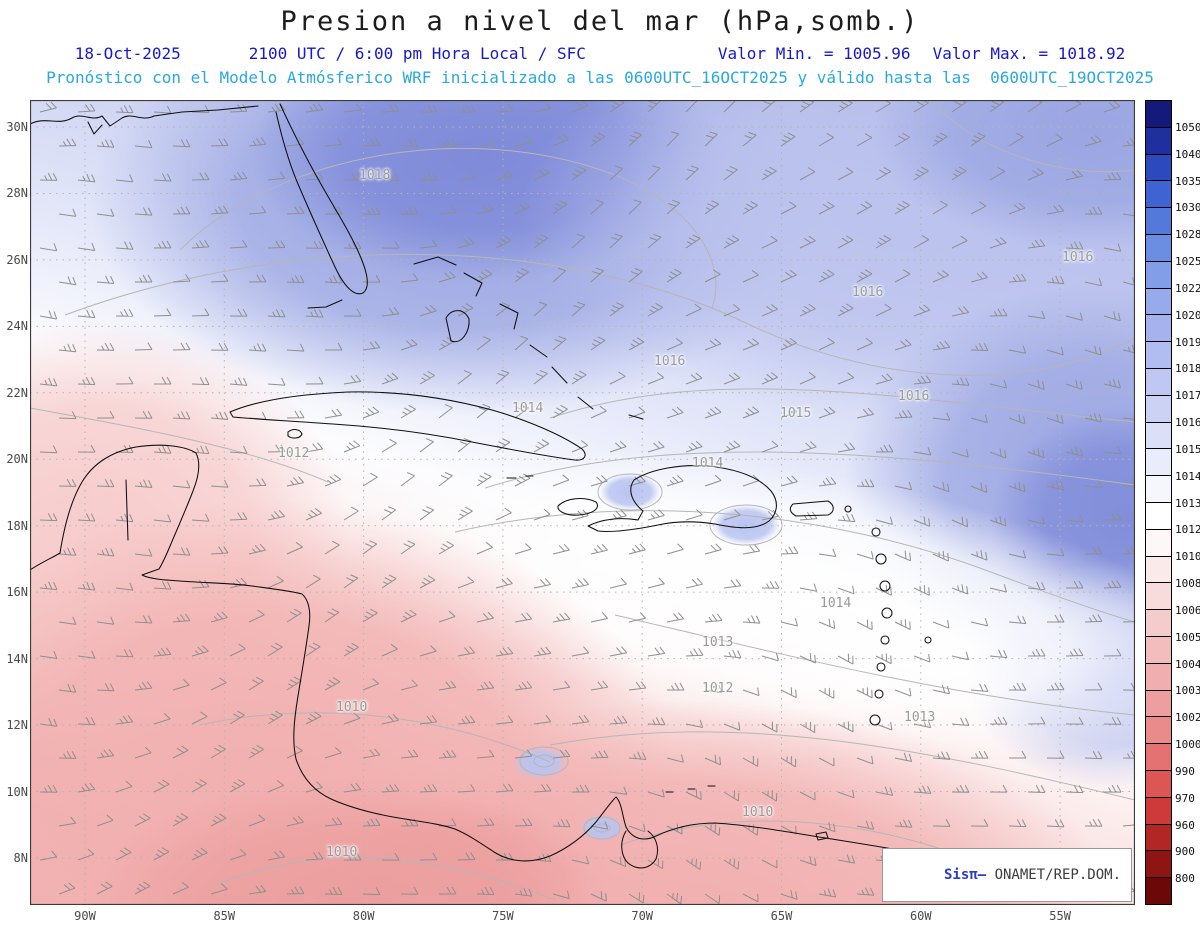 The height and width of the screenshot is (927, 1200). What do you see at coordinates (1185, 852) in the screenshot?
I see `colorbar-tick-label: 900` at bounding box center [1185, 852].